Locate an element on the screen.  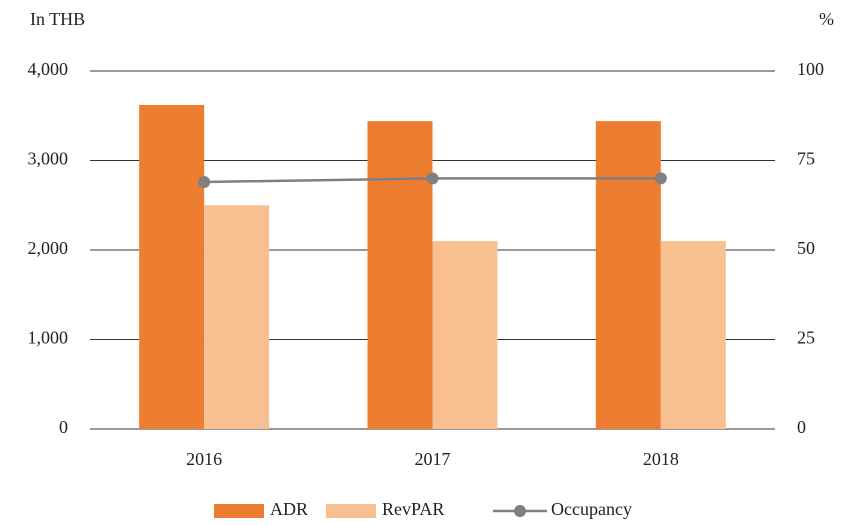
y2-tick-label: 100 is located at coordinates (810, 69).